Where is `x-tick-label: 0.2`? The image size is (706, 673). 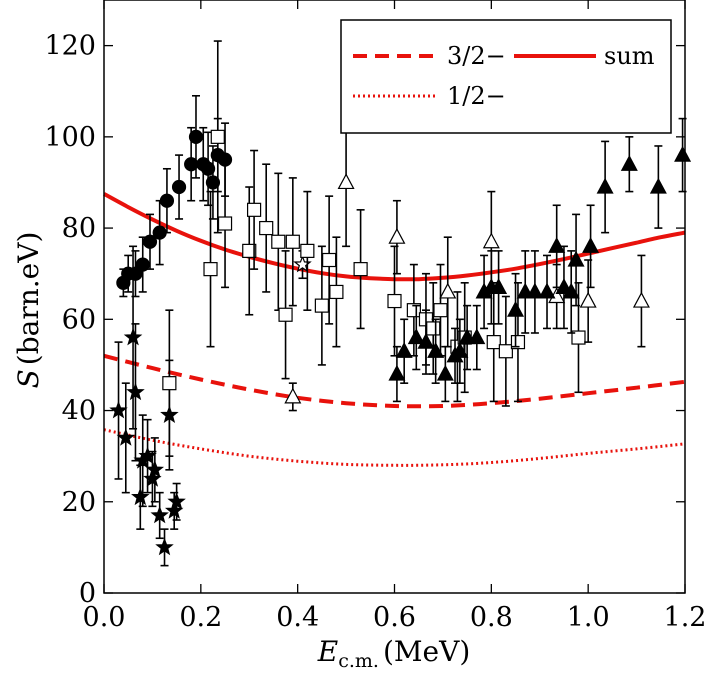 x-tick-label: 0.2 is located at coordinates (200, 617).